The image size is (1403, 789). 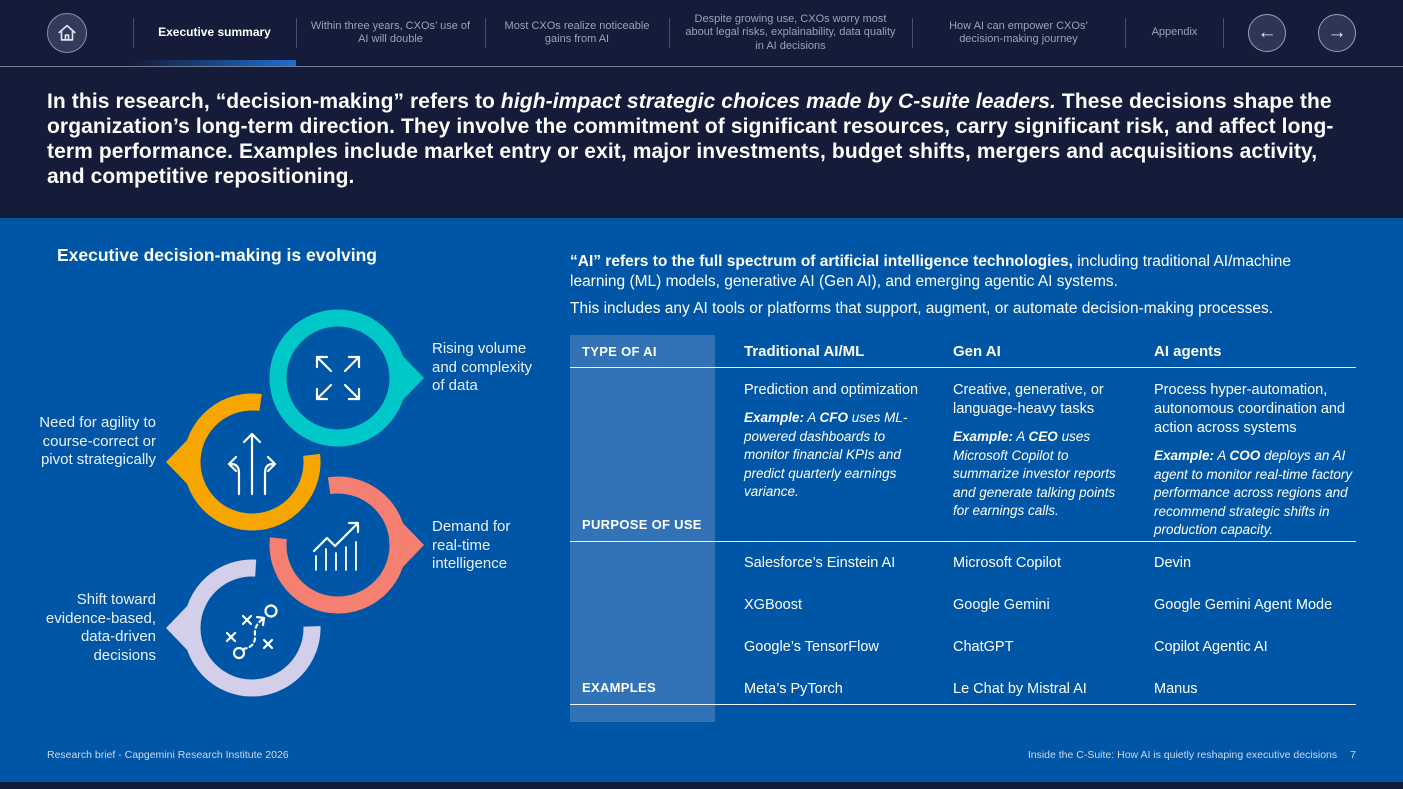 I want to click on ring-demand, so click(x=338, y=545).